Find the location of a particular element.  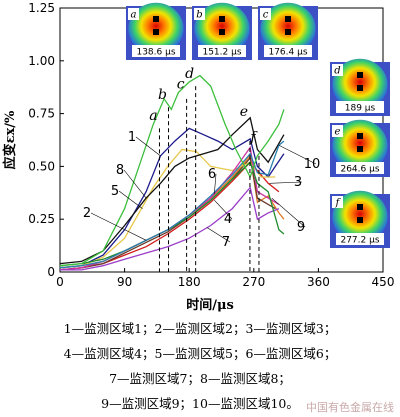

y-tick-label: 1.25 is located at coordinates (41, 8).